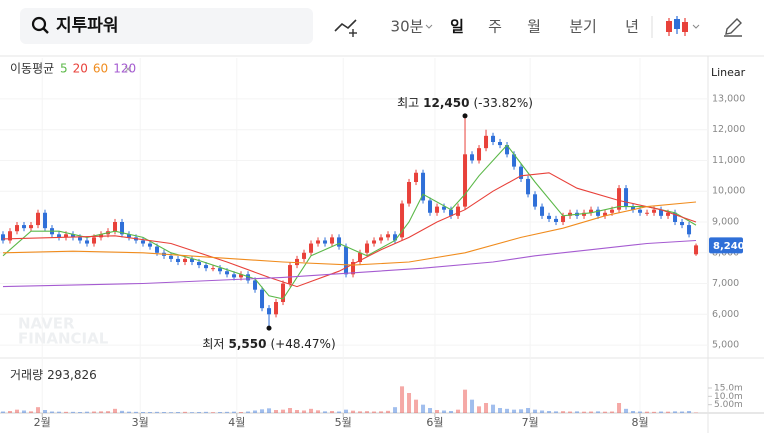  What do you see at coordinates (728, 405) in the screenshot?
I see `volume-tick-label: 5.00m` at bounding box center [728, 405].